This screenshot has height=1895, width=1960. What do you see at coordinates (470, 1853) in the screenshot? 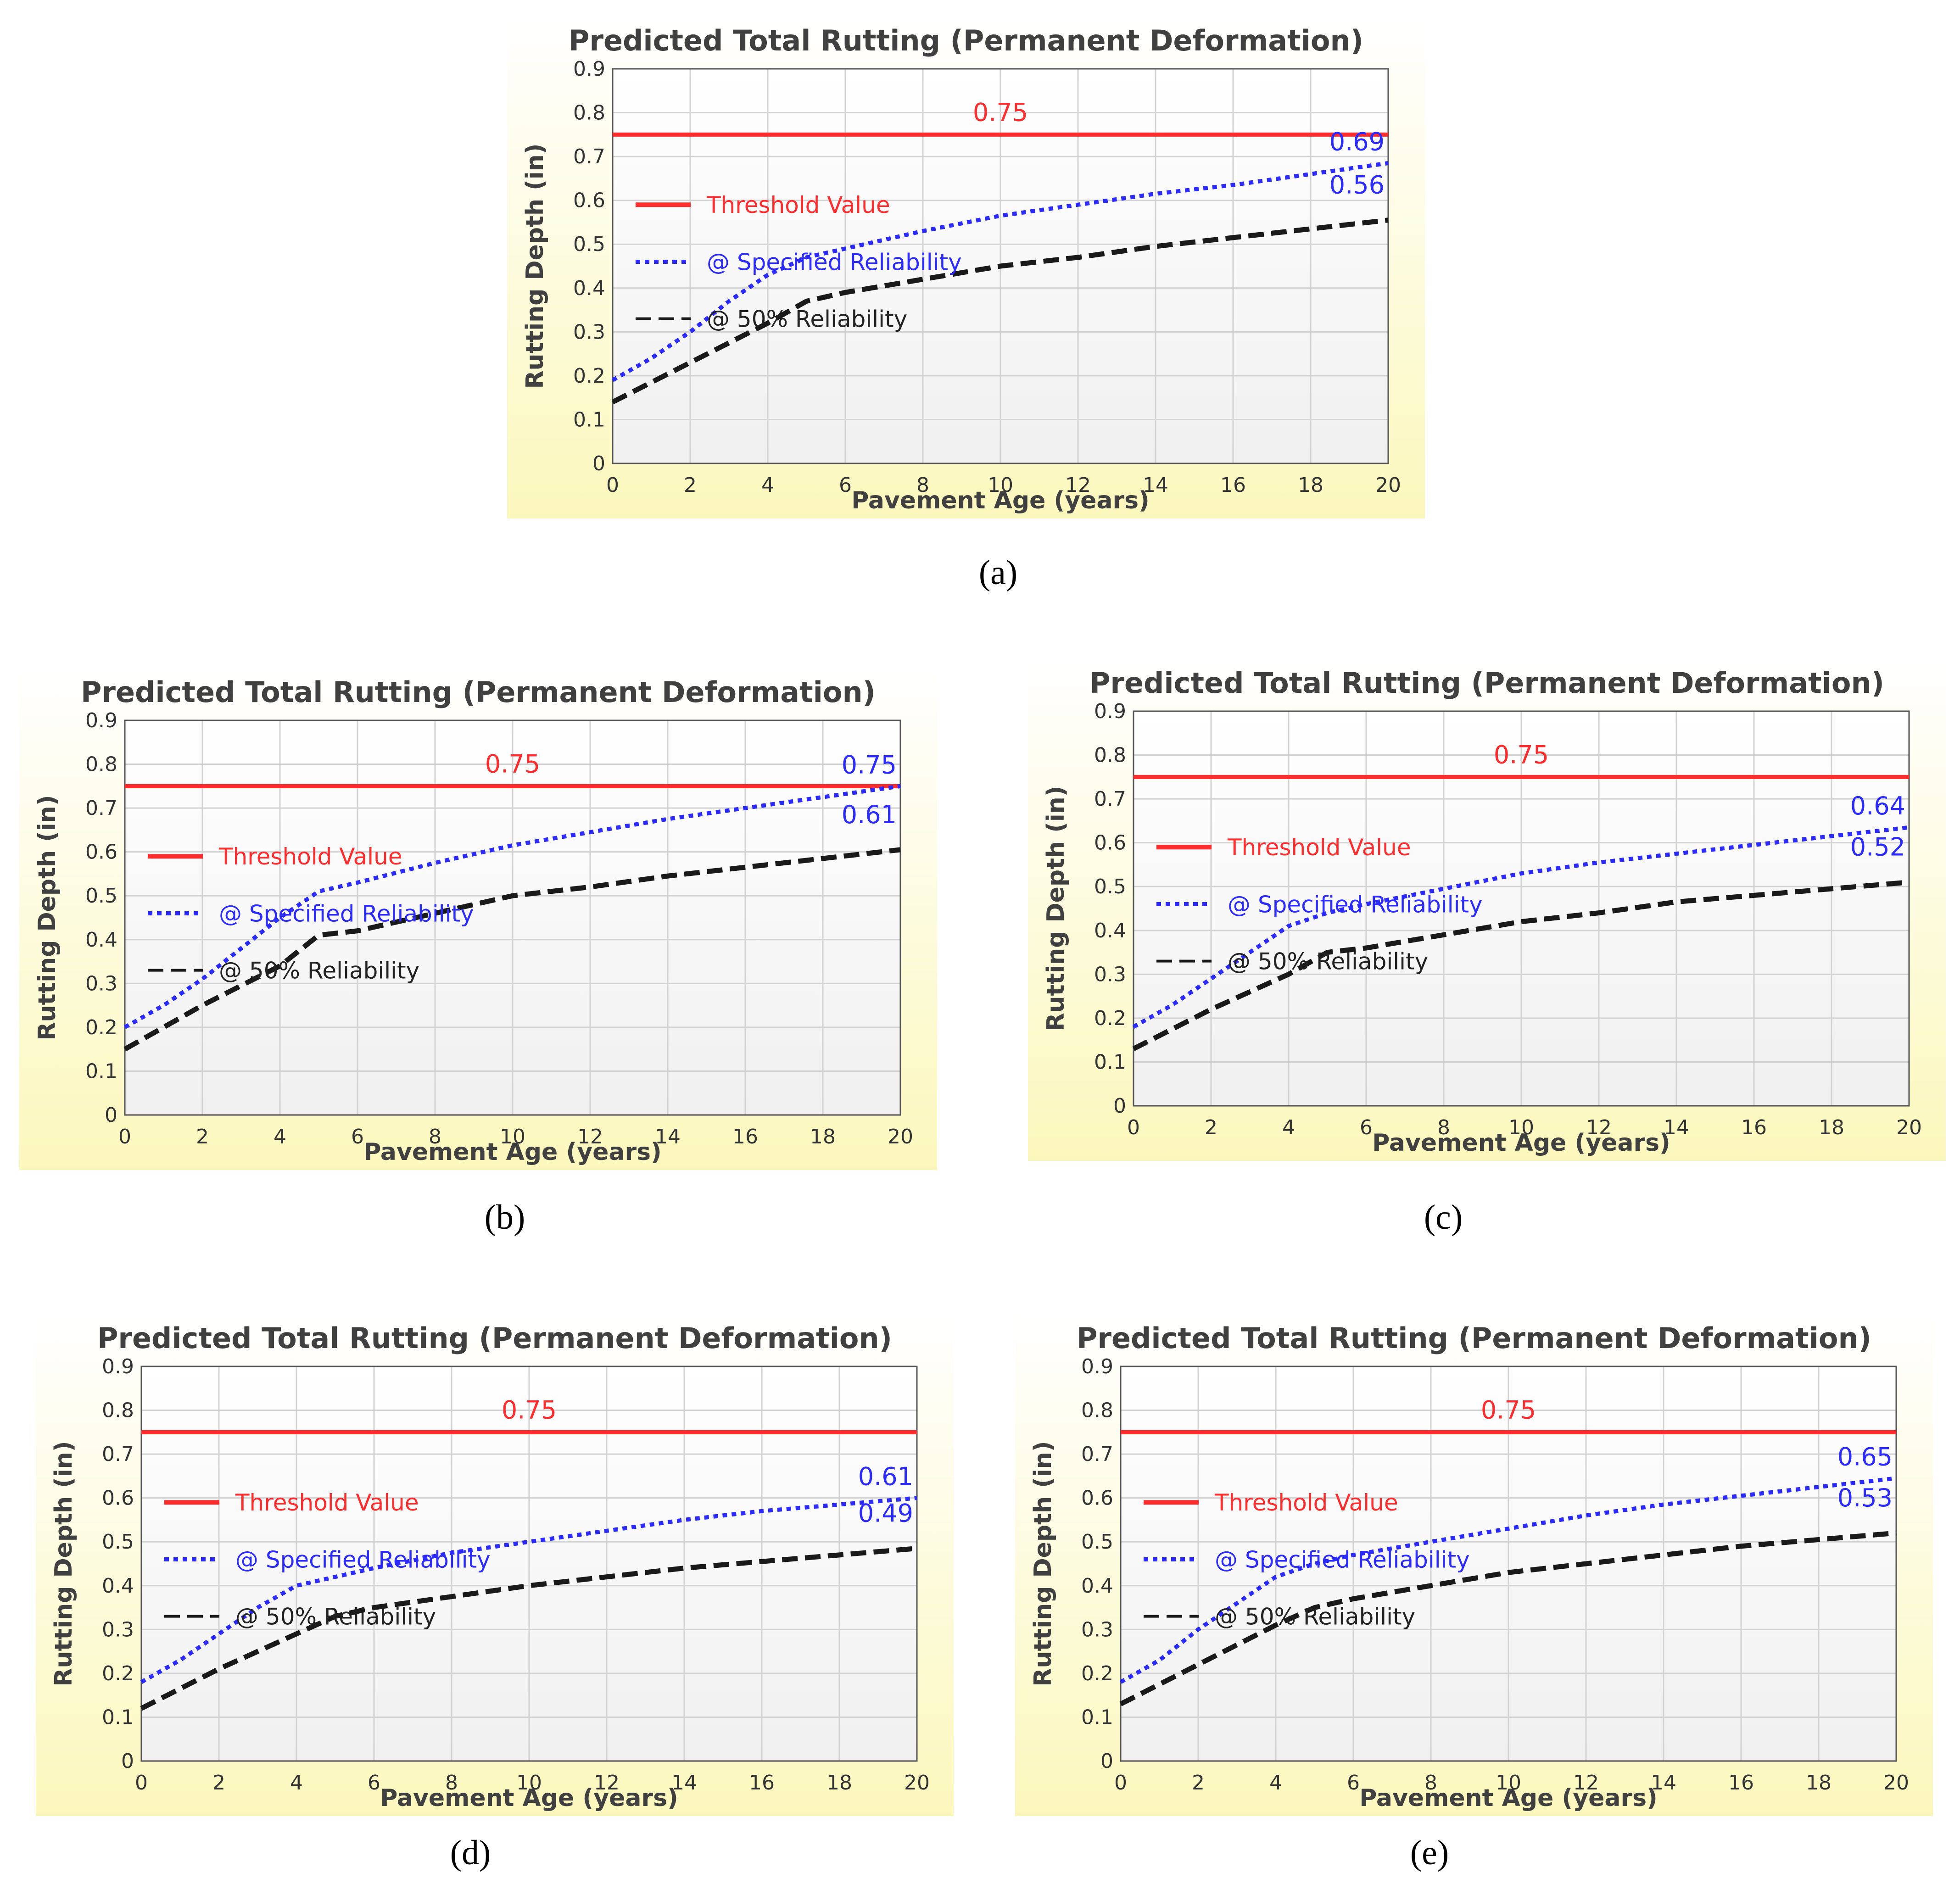
I see `caption-d: (d)` at bounding box center [470, 1853].